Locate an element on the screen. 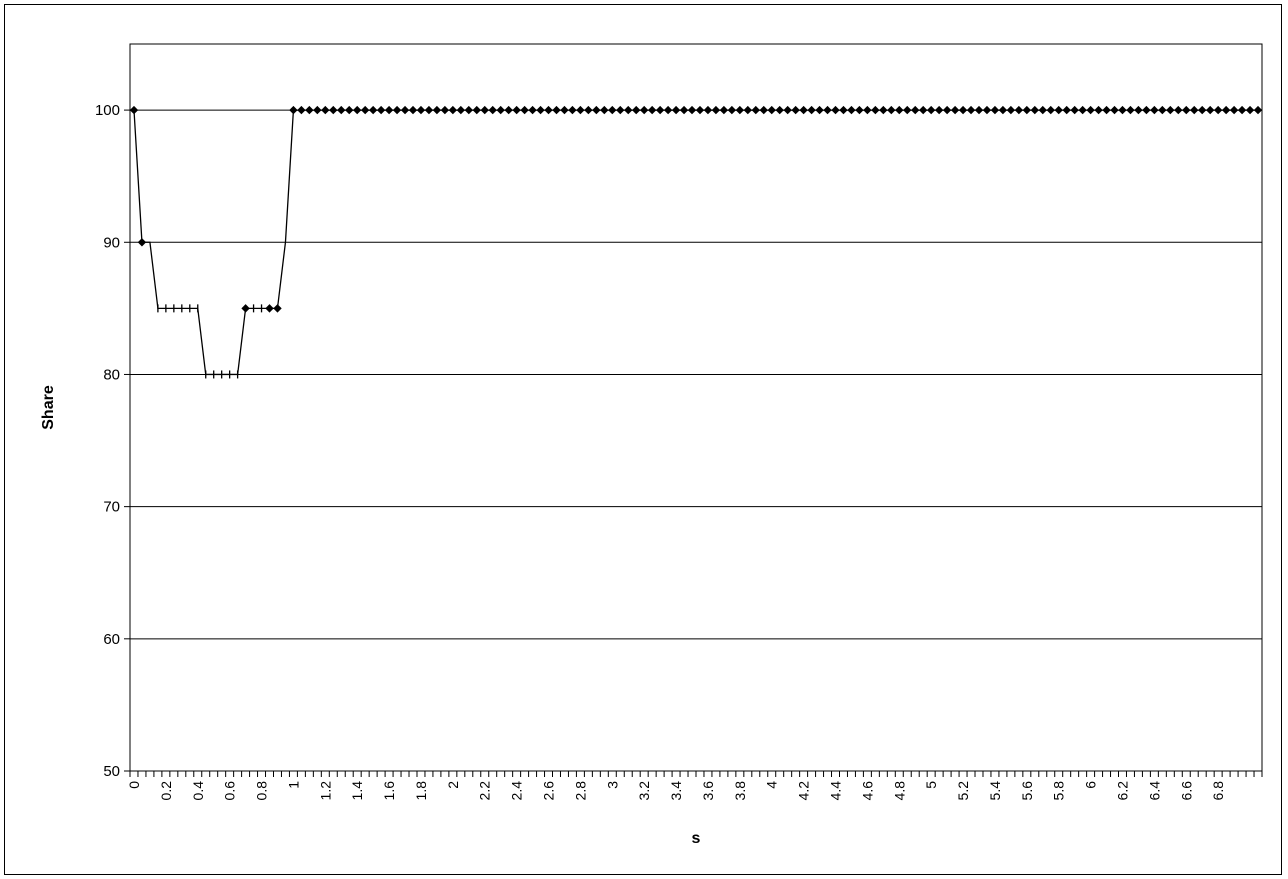  x-tick-label: 3.2 is located at coordinates (644, 791).